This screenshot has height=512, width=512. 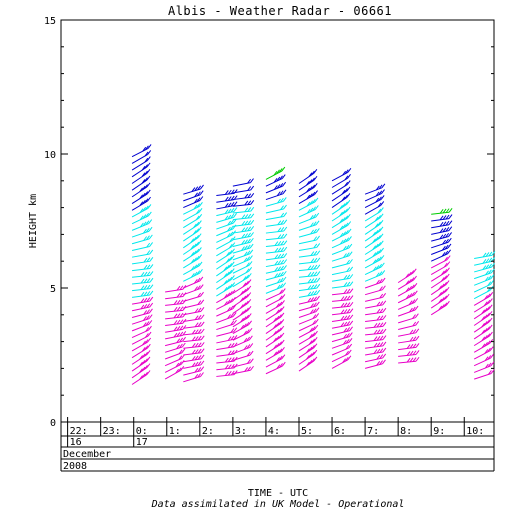 I want to click on day-label: 17, so click(x=142, y=442).